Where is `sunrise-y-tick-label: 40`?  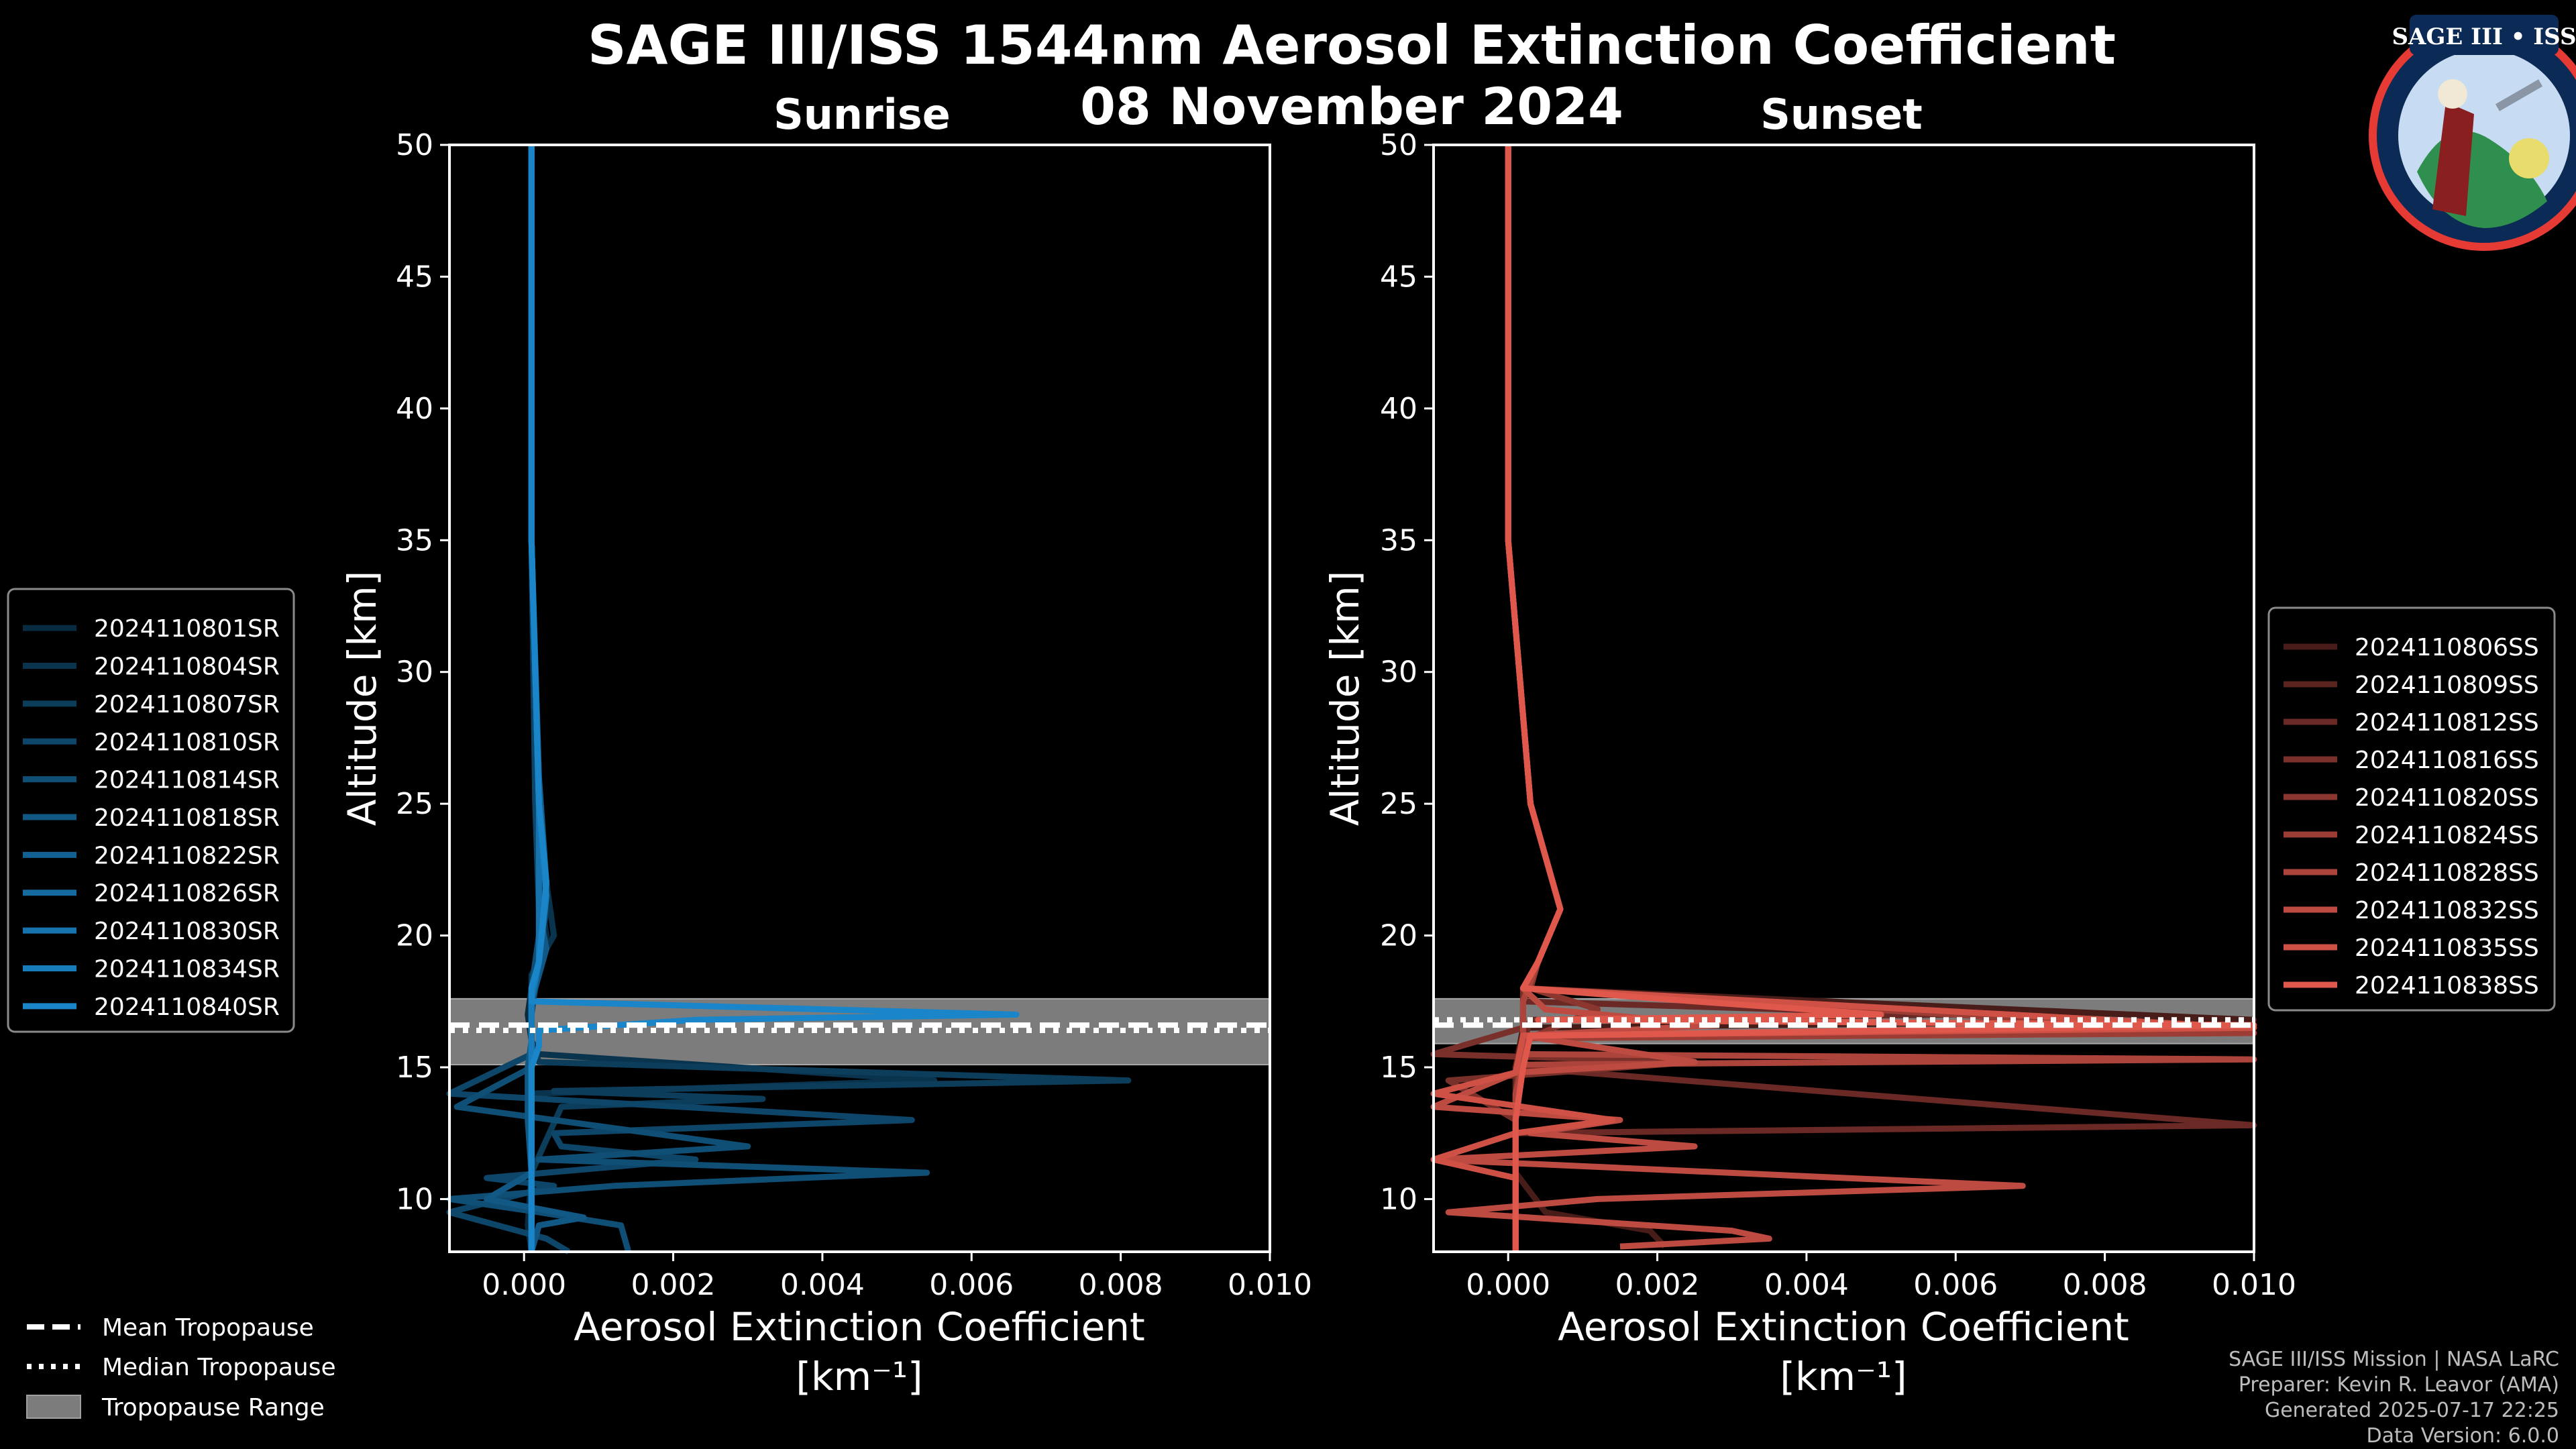 sunrise-y-tick-label: 40 is located at coordinates (414, 409).